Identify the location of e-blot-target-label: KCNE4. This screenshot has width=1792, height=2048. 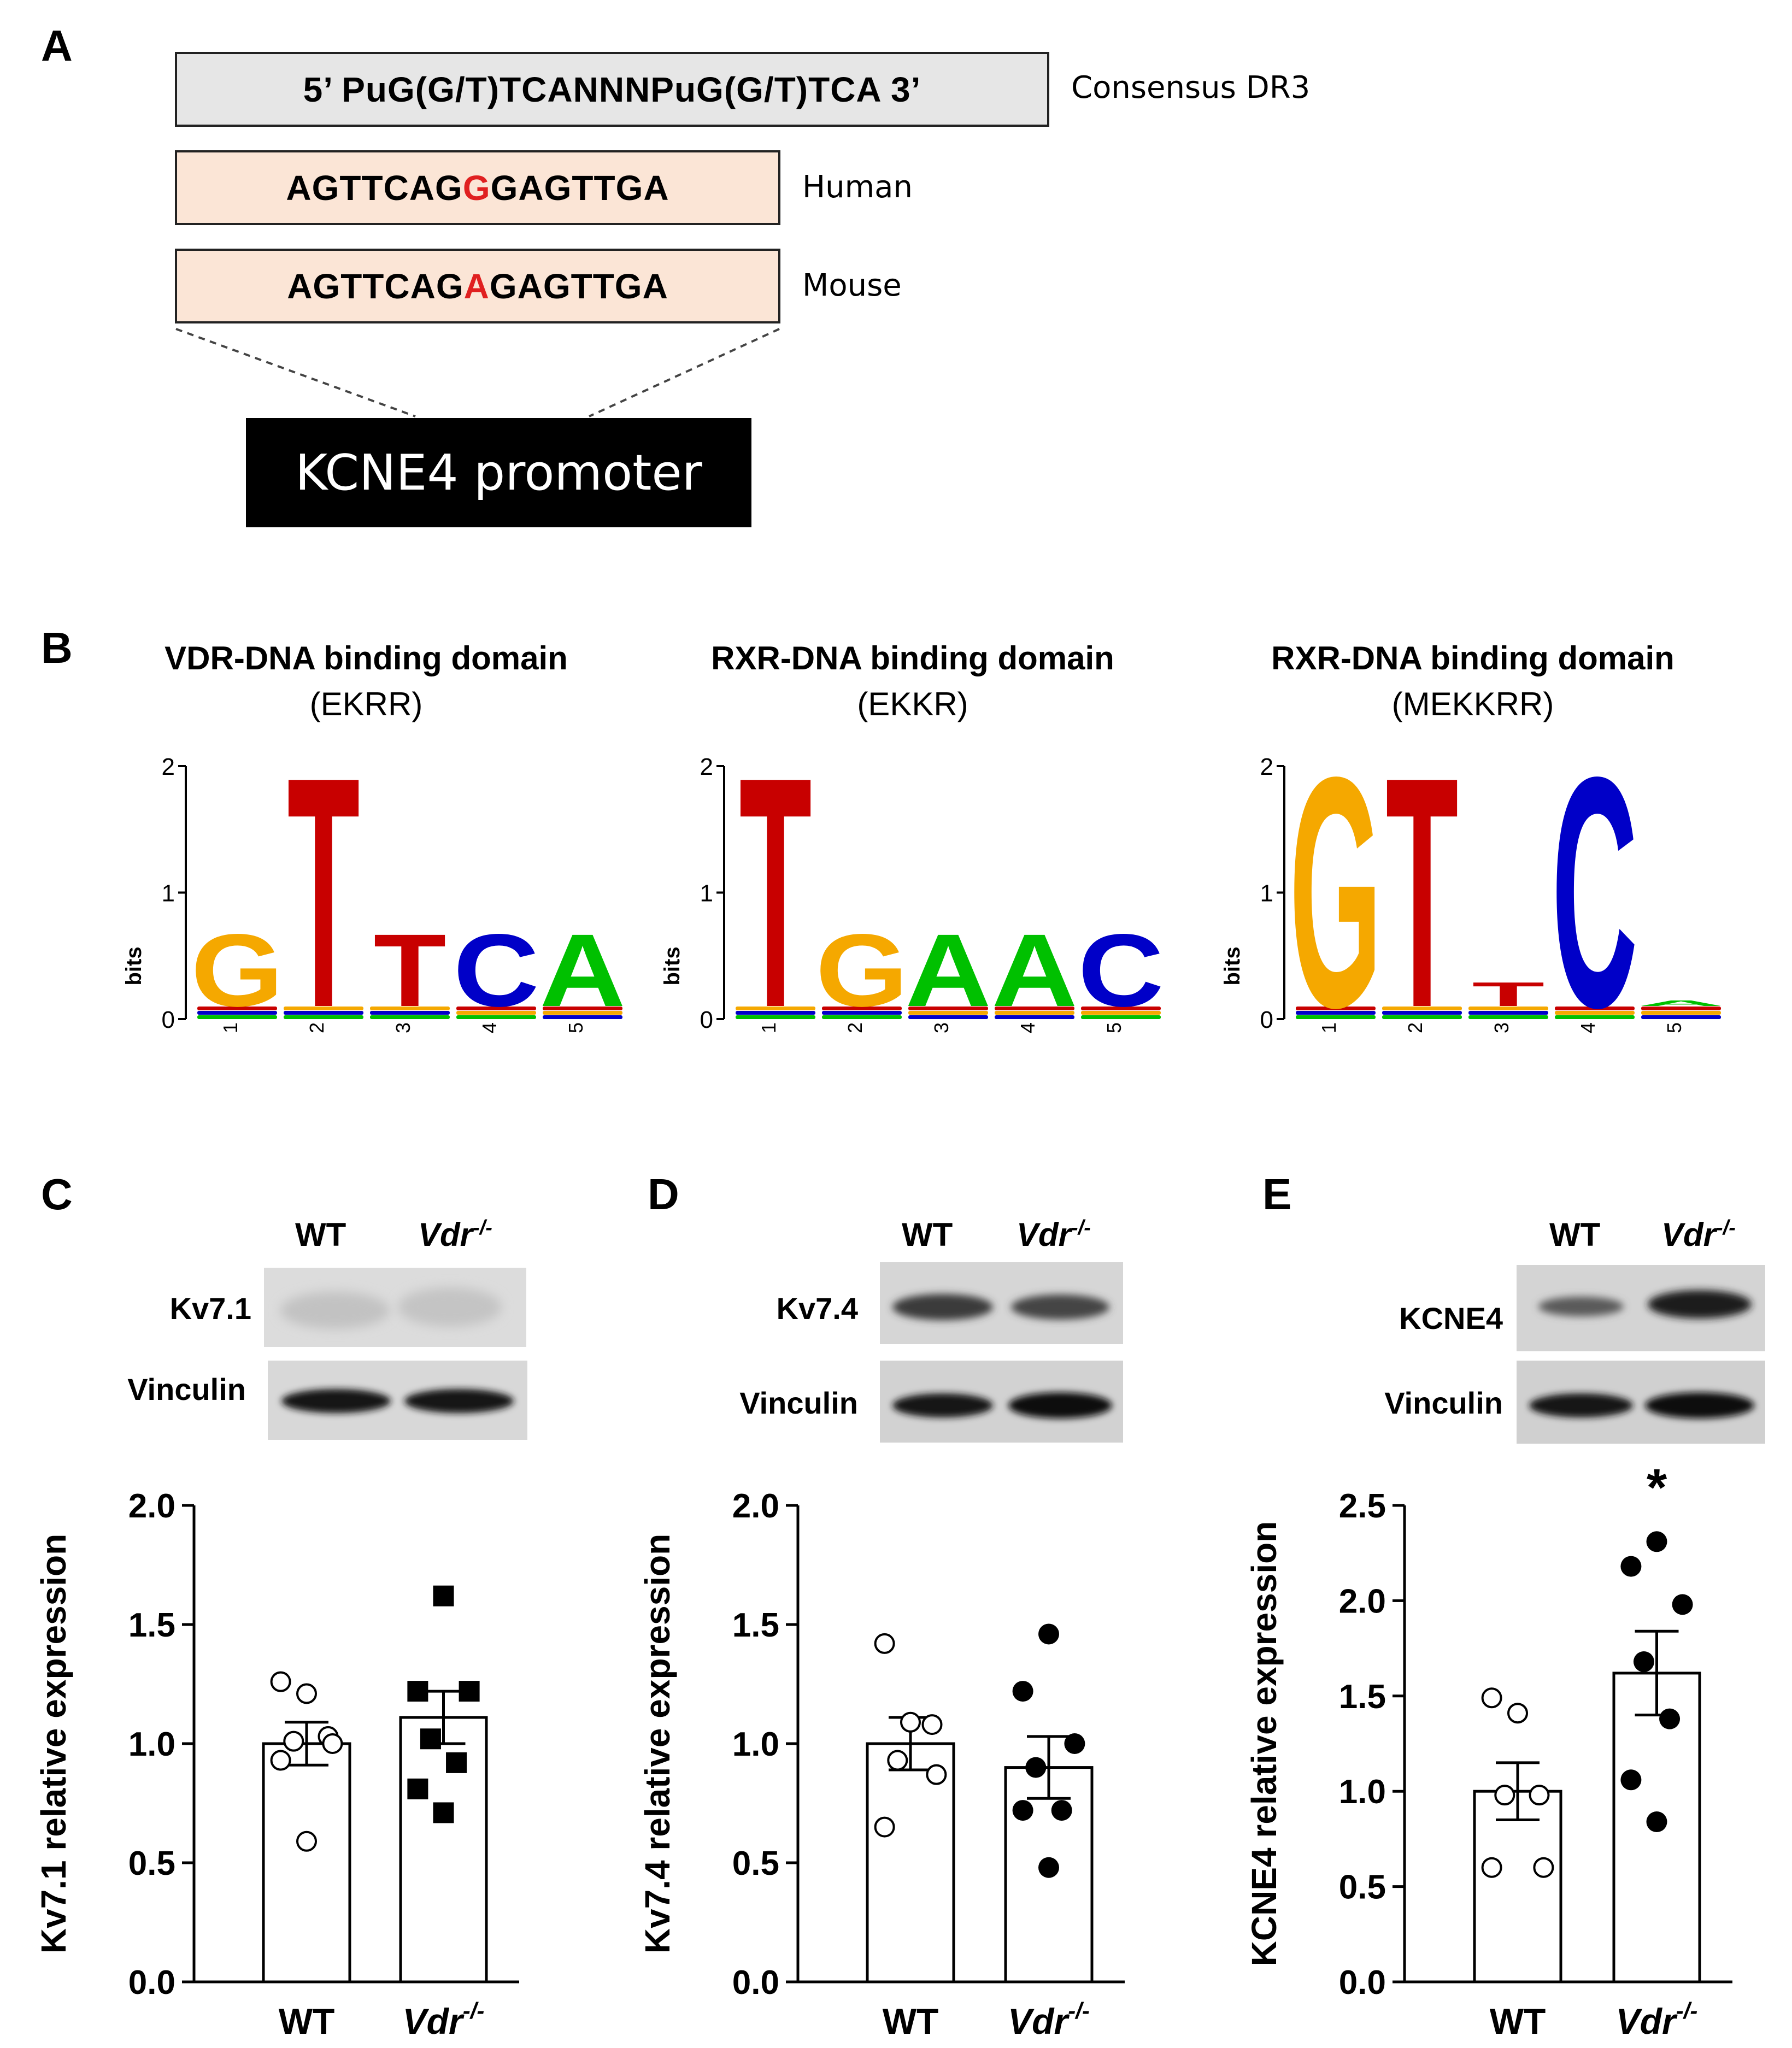
(1451, 1318).